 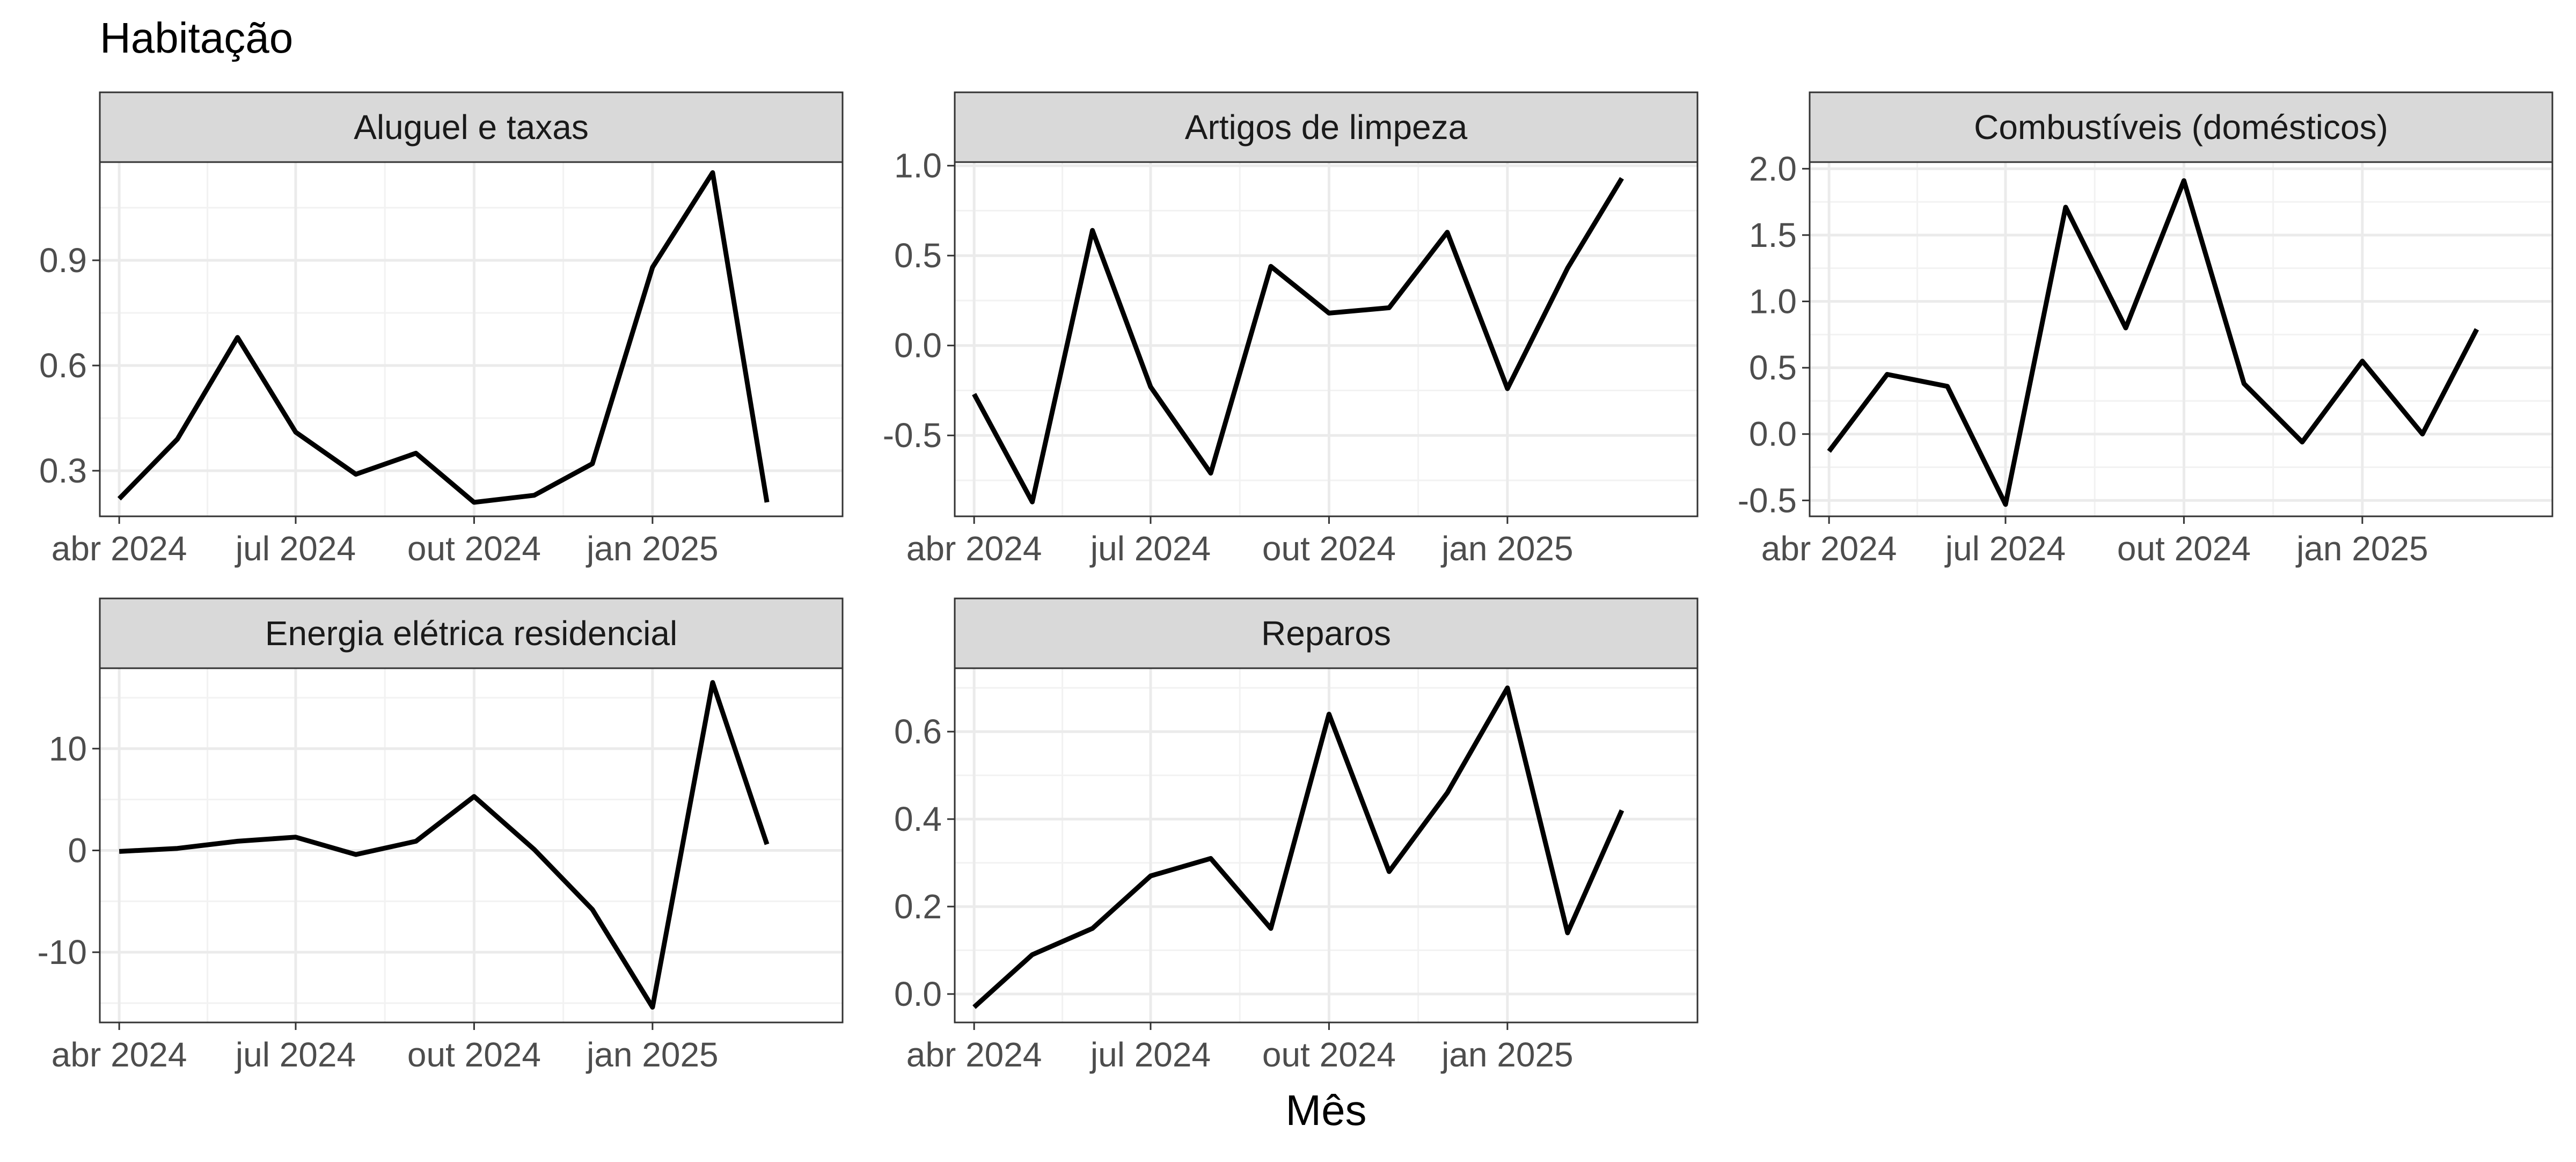 I want to click on y-tick-label: -10, so click(x=62, y=952).